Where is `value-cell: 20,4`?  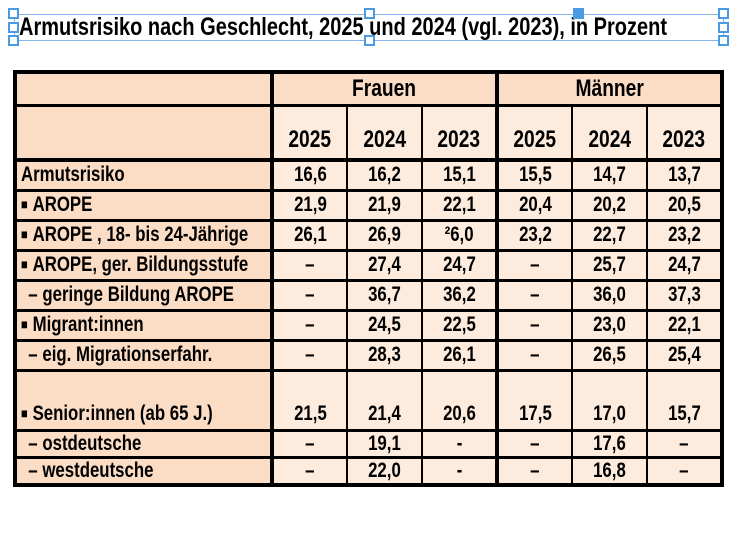 value-cell: 20,4 is located at coordinates (534, 205).